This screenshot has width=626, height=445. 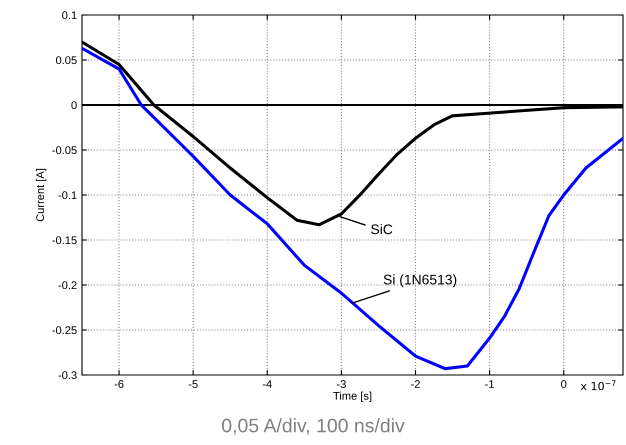 What do you see at coordinates (352, 397) in the screenshot?
I see `x-axis-title: Time [s]` at bounding box center [352, 397].